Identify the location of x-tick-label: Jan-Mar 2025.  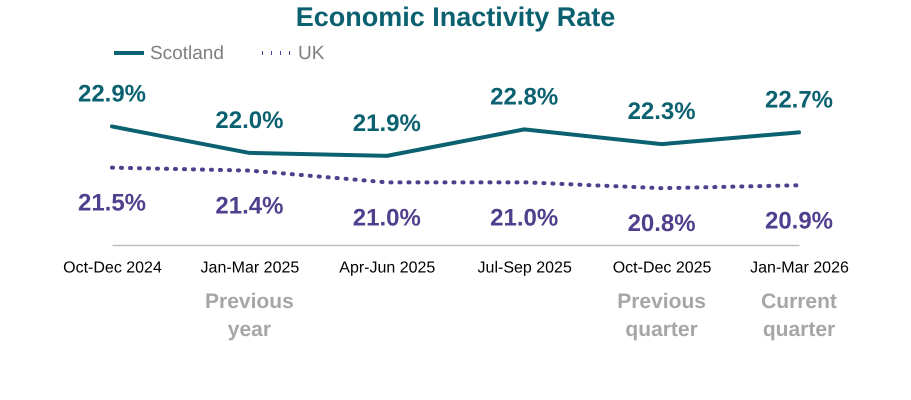
(250, 268).